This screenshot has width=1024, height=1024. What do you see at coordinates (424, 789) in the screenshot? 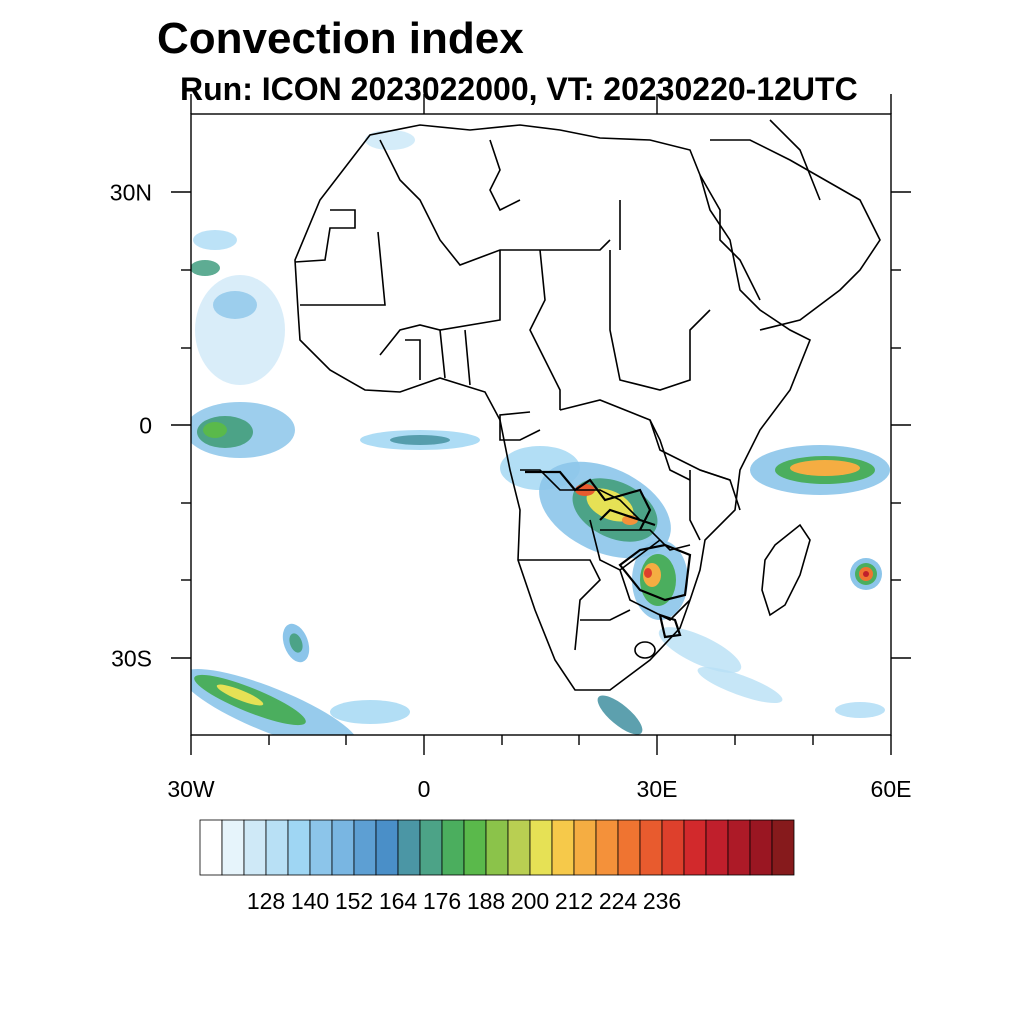
I see `lon-label-0: 0` at bounding box center [424, 789].